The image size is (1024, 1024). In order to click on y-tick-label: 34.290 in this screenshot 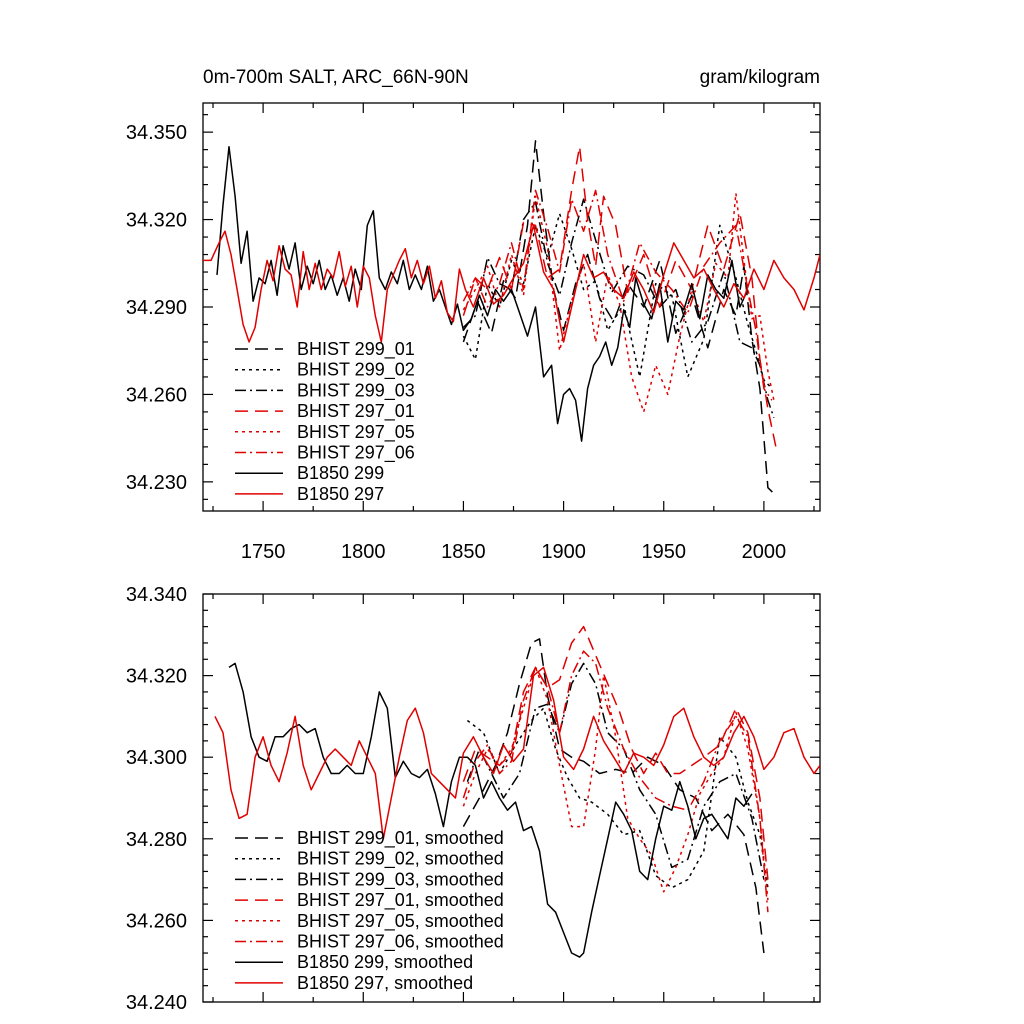, I will do `click(156, 308)`.